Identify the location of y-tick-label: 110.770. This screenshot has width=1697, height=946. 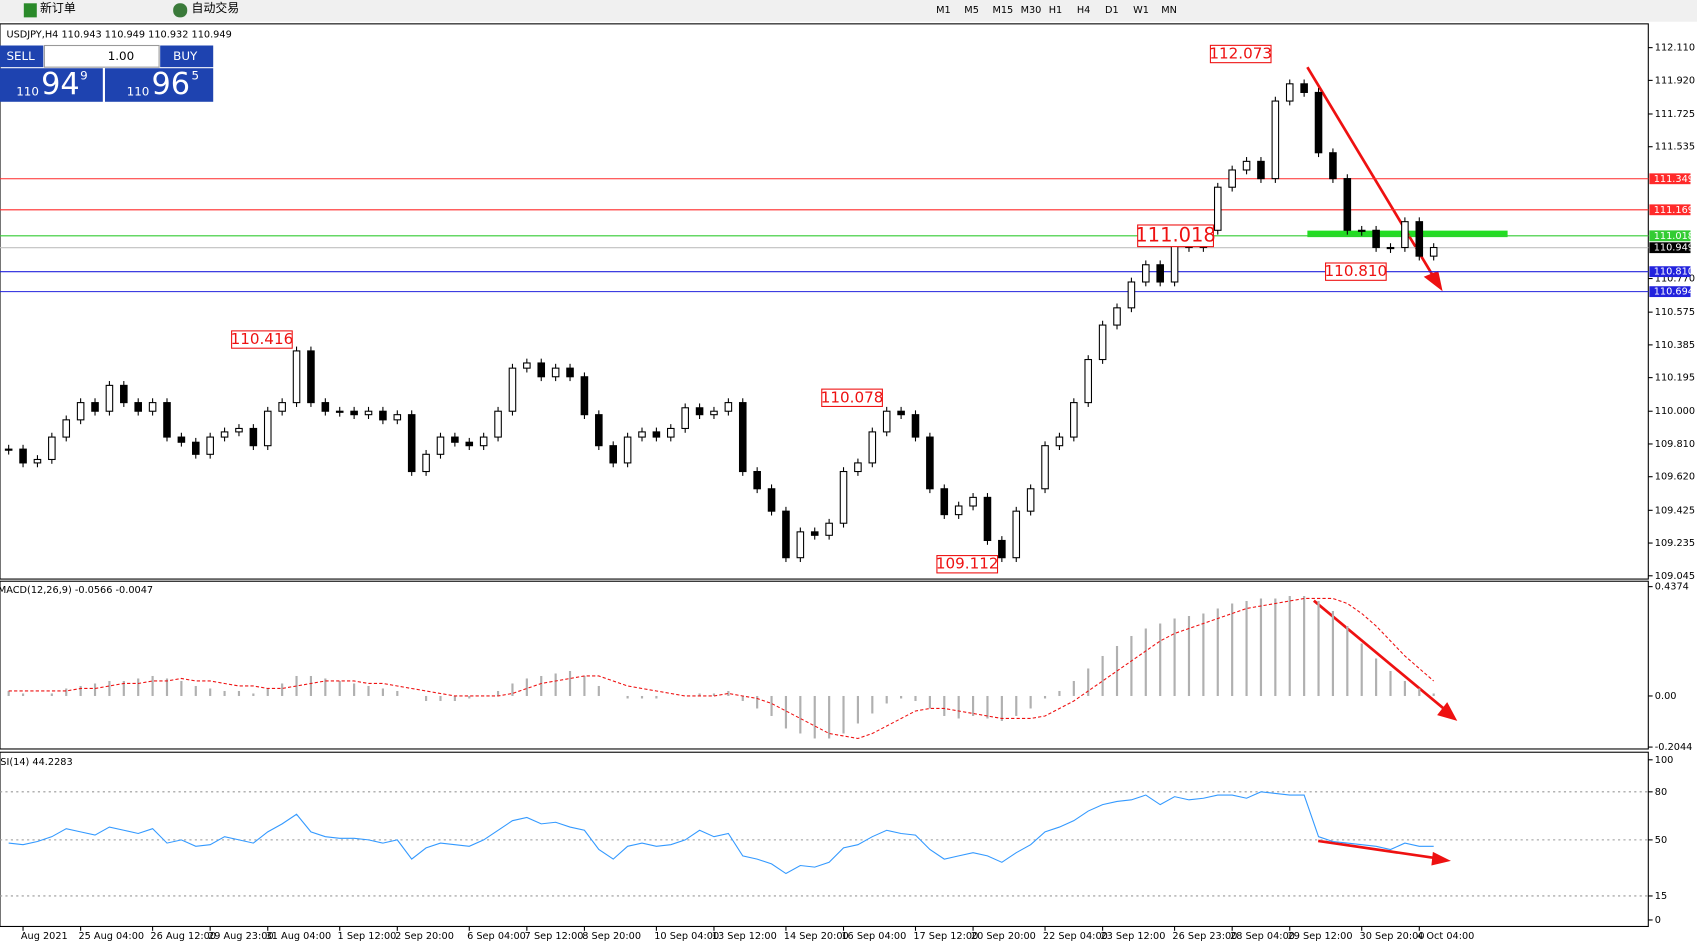
(1675, 279).